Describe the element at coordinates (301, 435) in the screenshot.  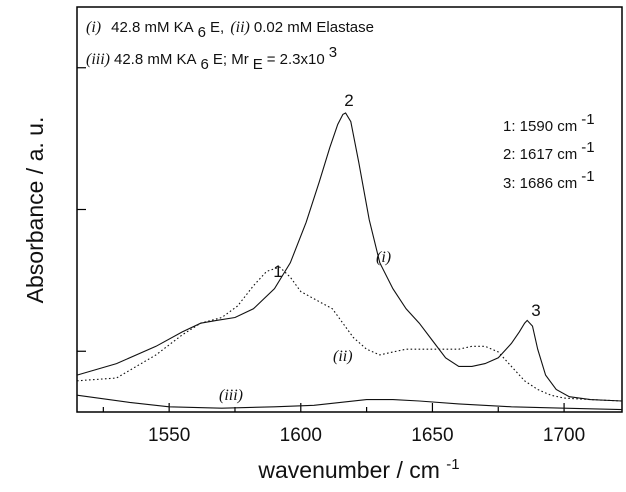
I see `x-tick-label: 1600` at that location.